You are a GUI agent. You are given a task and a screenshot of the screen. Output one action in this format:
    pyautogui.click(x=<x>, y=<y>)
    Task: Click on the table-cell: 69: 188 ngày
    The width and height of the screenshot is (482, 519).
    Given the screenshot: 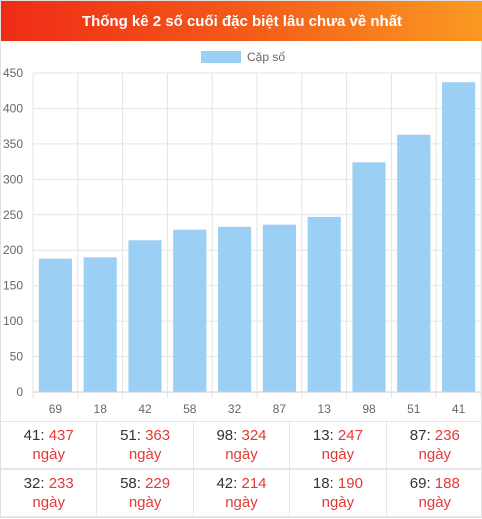 What is the action you would take?
    pyautogui.click(x=434, y=493)
    